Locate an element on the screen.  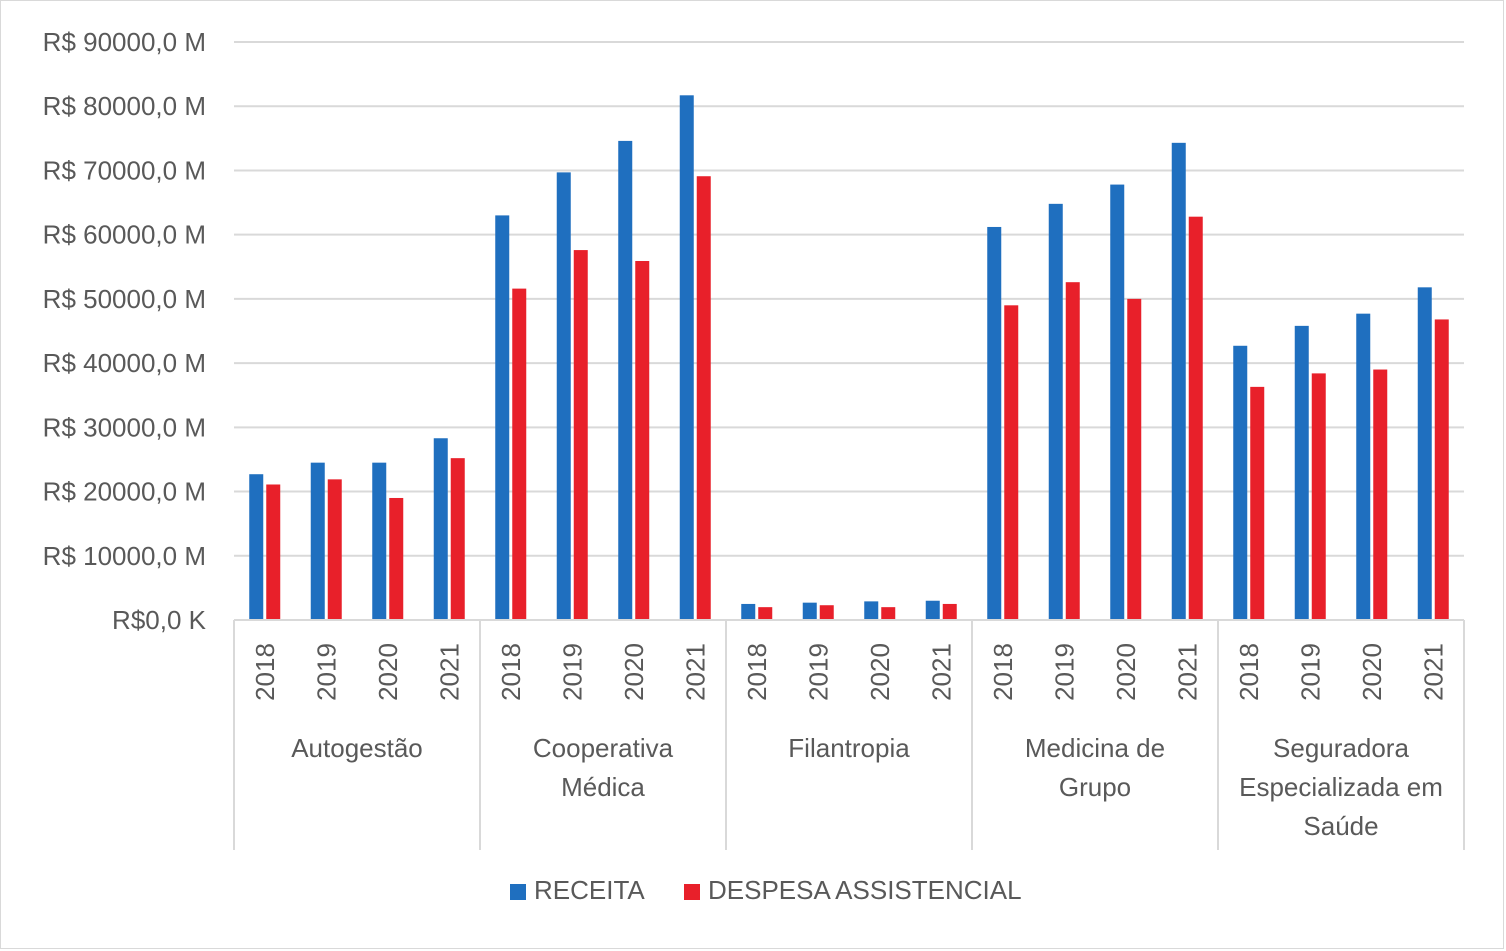
x-category-label: Cooperativa is located at coordinates (603, 748).